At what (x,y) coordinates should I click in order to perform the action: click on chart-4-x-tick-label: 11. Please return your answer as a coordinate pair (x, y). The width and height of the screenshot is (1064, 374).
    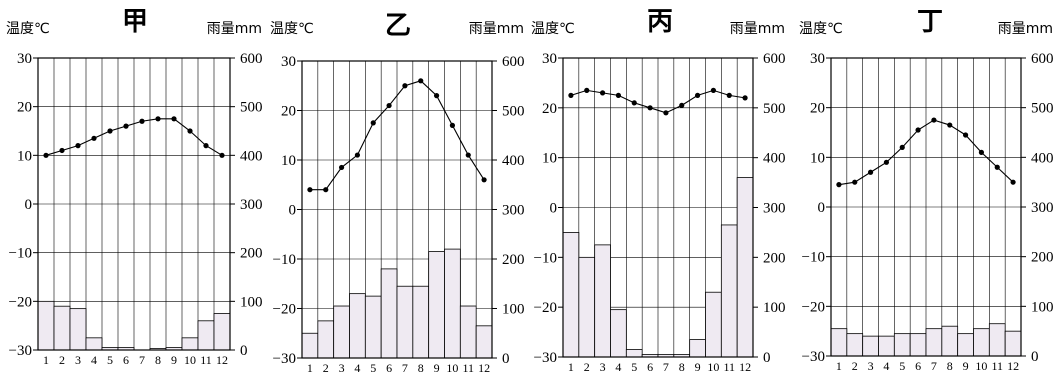
    Looking at the image, I should click on (997, 366).